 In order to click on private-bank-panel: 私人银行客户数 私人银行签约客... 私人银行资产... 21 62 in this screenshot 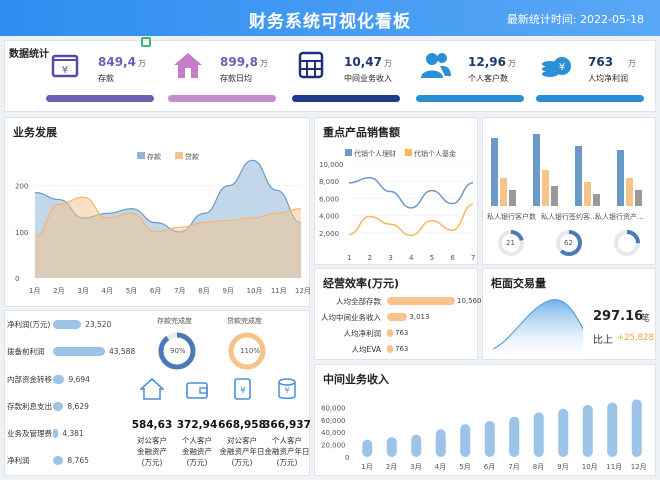, I will do `click(569, 191)`.